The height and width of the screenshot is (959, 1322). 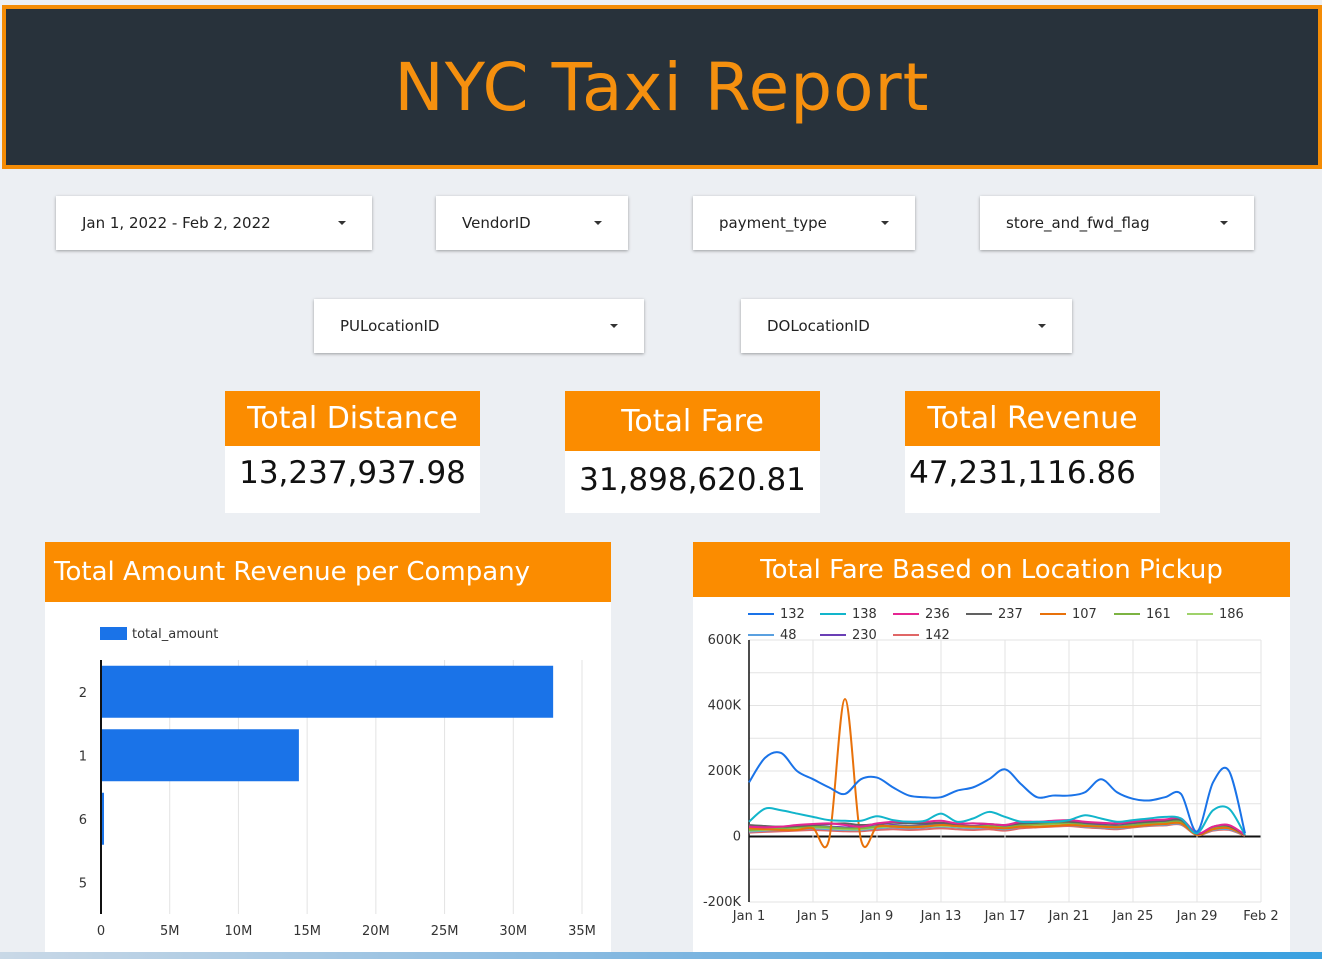 What do you see at coordinates (737, 837) in the screenshot?
I see `y-tick-label: 0` at bounding box center [737, 837].